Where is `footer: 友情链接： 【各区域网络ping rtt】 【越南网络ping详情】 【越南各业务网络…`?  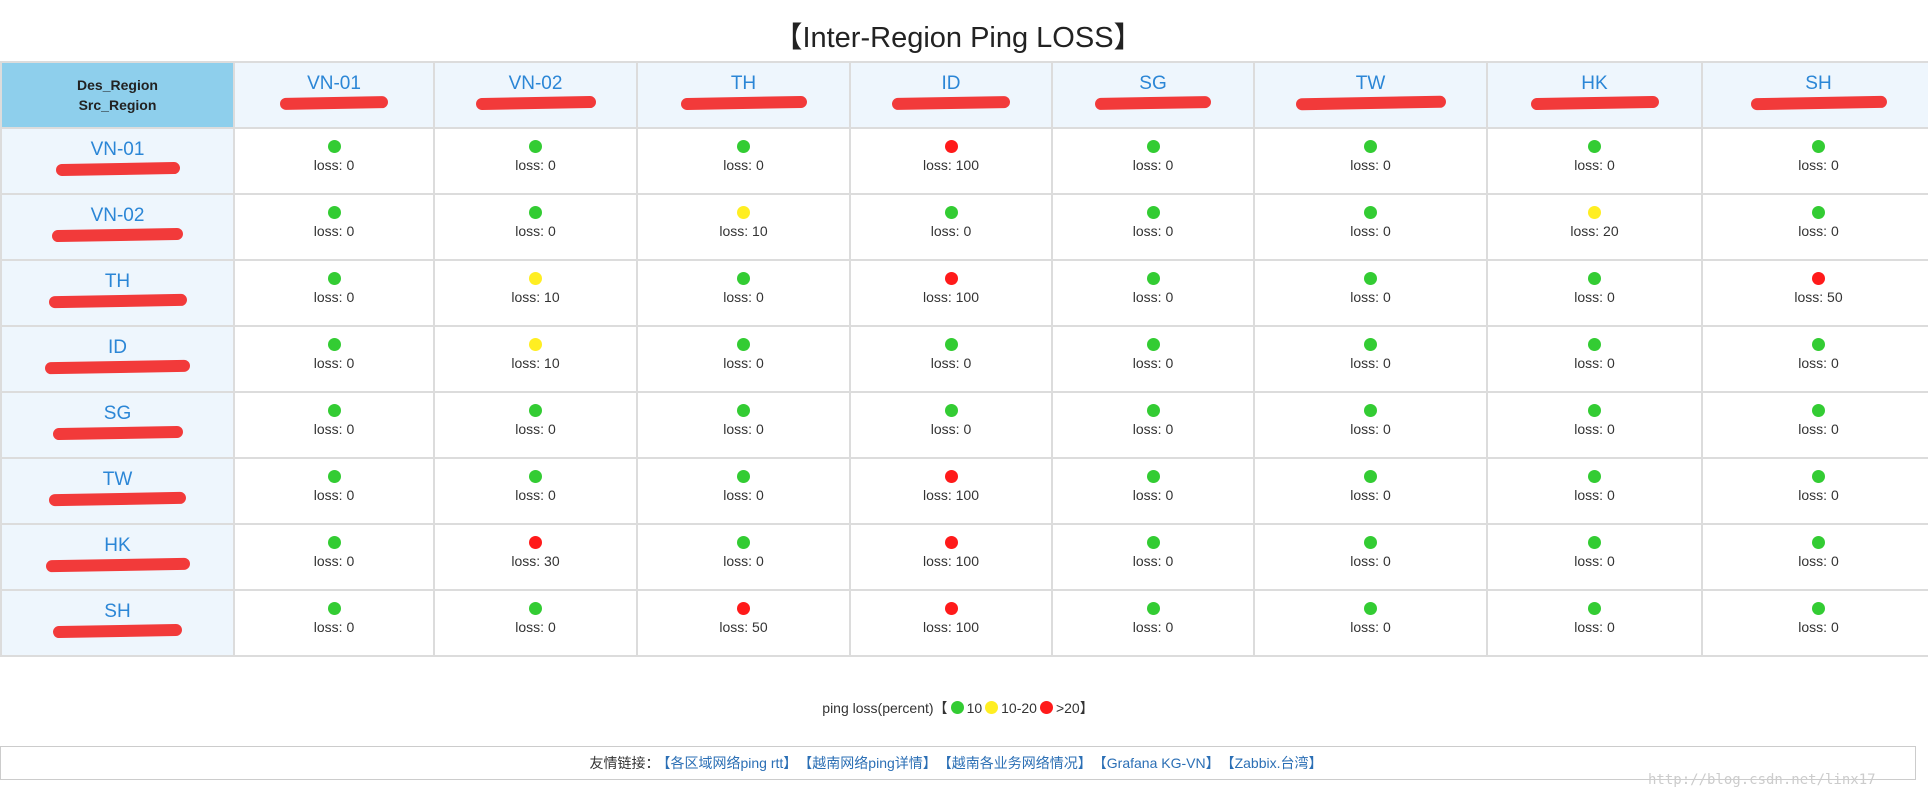
footer: 友情链接： 【各区域网络ping rtt】 【越南网络ping详情】 【越南各业务网络… is located at coordinates (958, 763).